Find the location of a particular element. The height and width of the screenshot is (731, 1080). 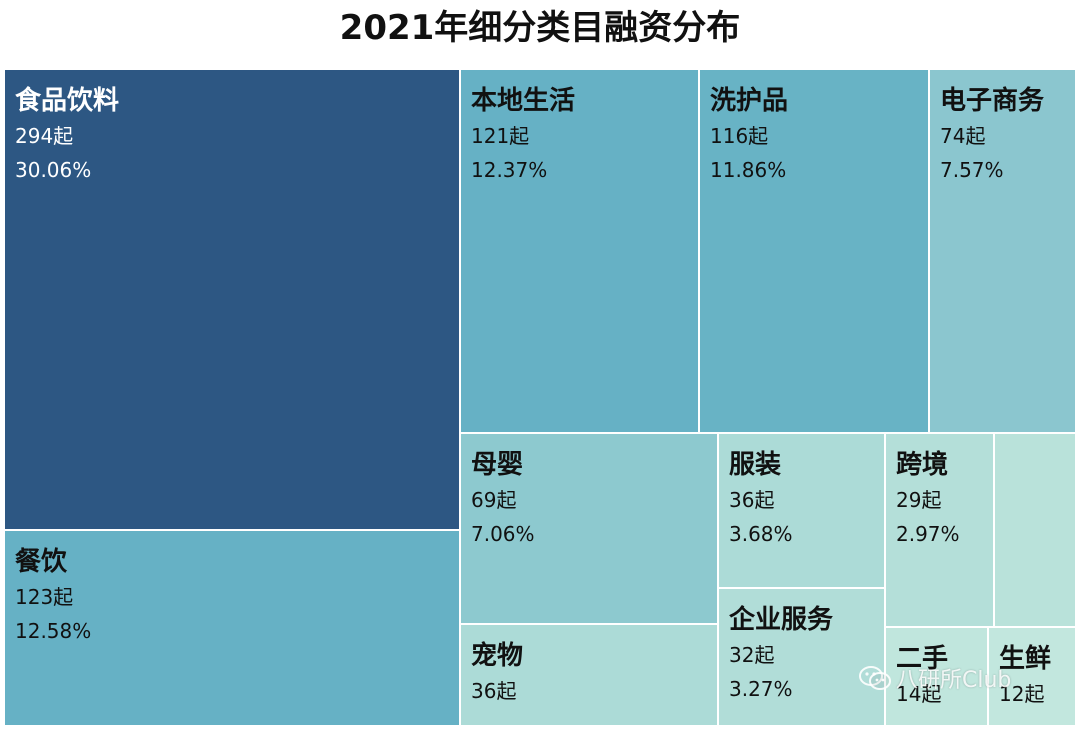

treemap-tile: 跨境 29起 2.97% is located at coordinates (940, 531).